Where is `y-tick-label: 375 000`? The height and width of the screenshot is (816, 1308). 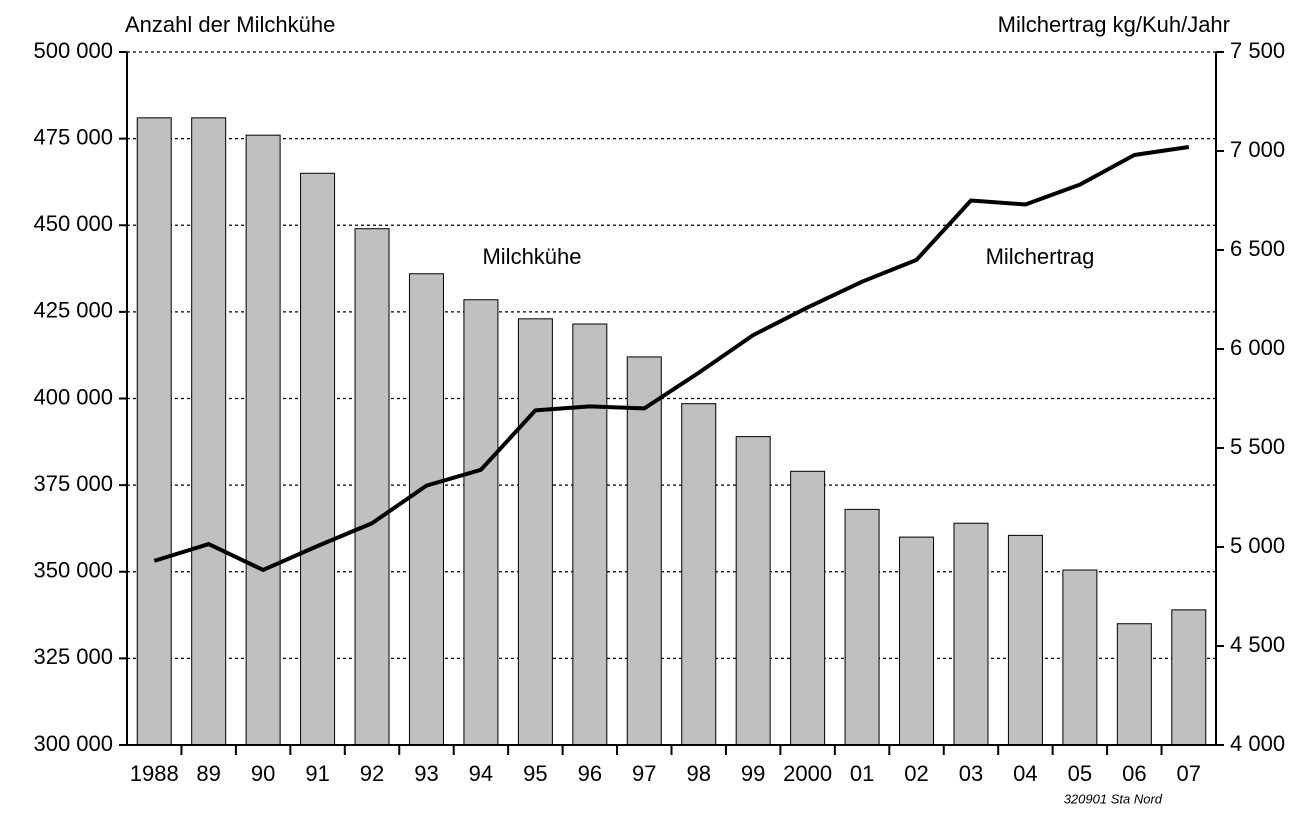
y-tick-label: 375 000 is located at coordinates (73, 483).